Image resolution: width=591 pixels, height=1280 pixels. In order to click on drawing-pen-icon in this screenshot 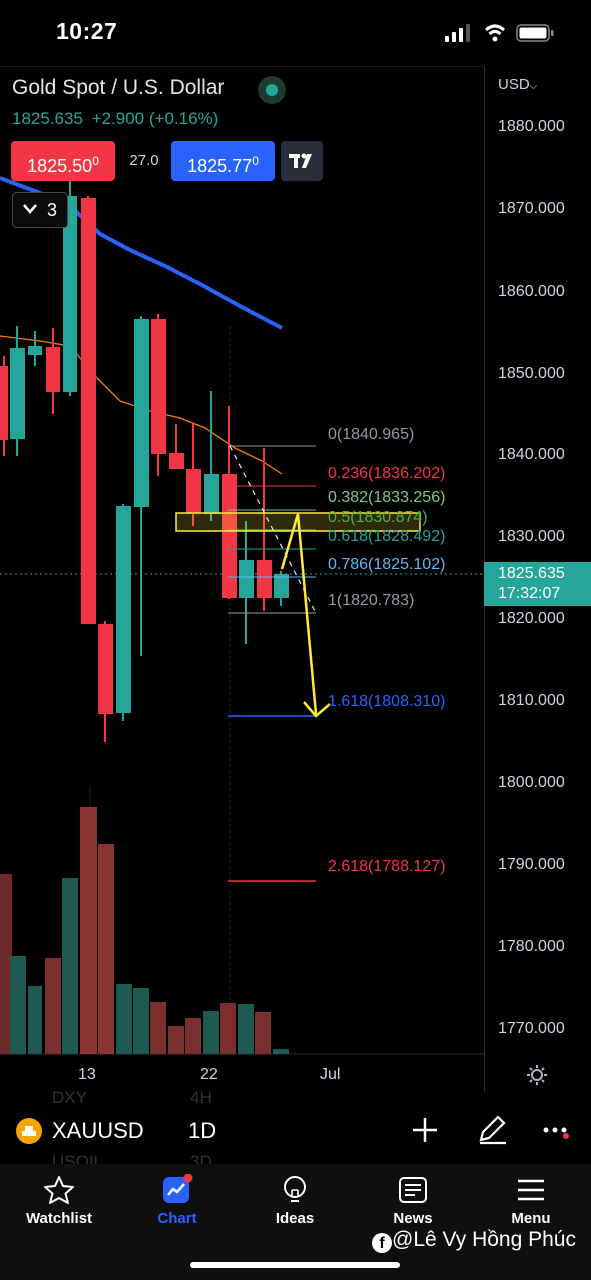, I will do `click(492, 1130)`.